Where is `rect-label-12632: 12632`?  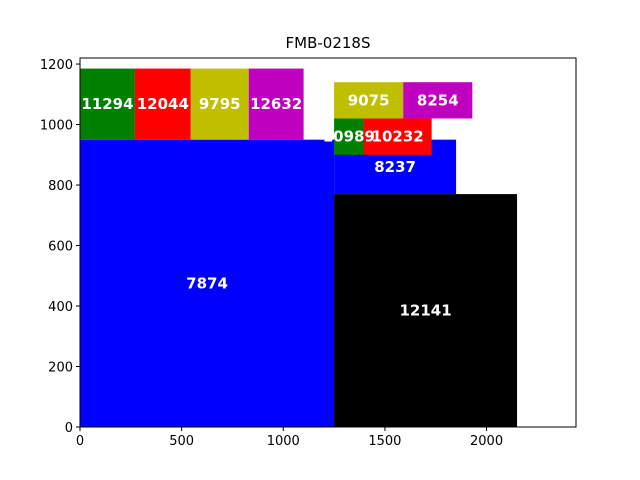 rect-label-12632: 12632 is located at coordinates (276, 104).